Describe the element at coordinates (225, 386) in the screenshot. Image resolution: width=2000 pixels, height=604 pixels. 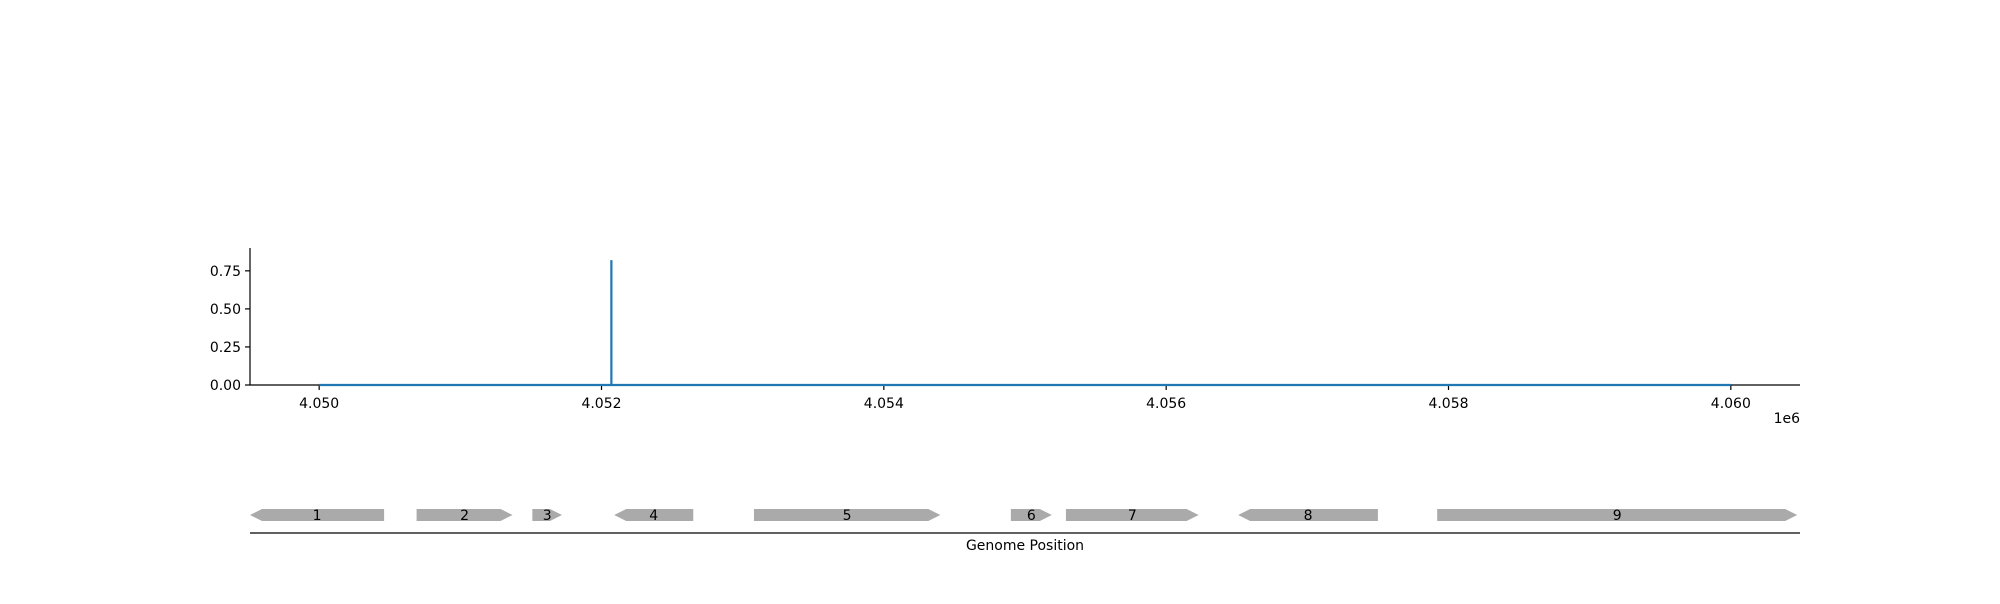
I see `y-tick-label: 0.00` at that location.